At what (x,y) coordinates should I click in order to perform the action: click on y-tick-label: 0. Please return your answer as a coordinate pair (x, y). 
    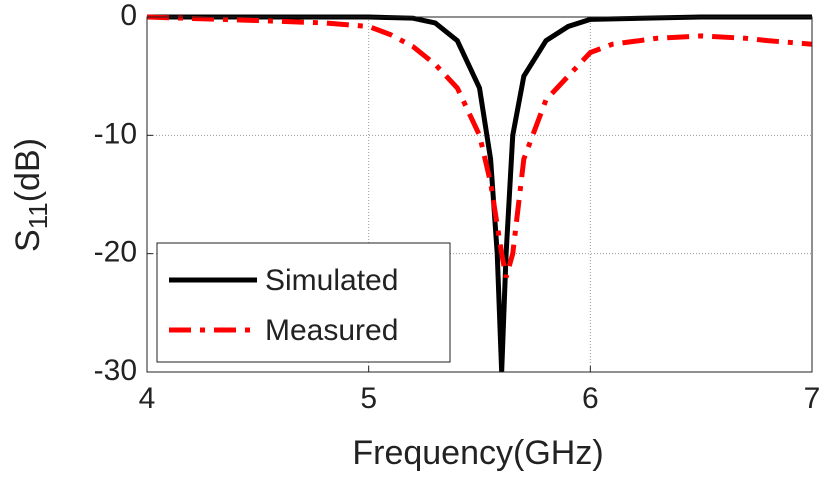
    Looking at the image, I should click on (128, 16).